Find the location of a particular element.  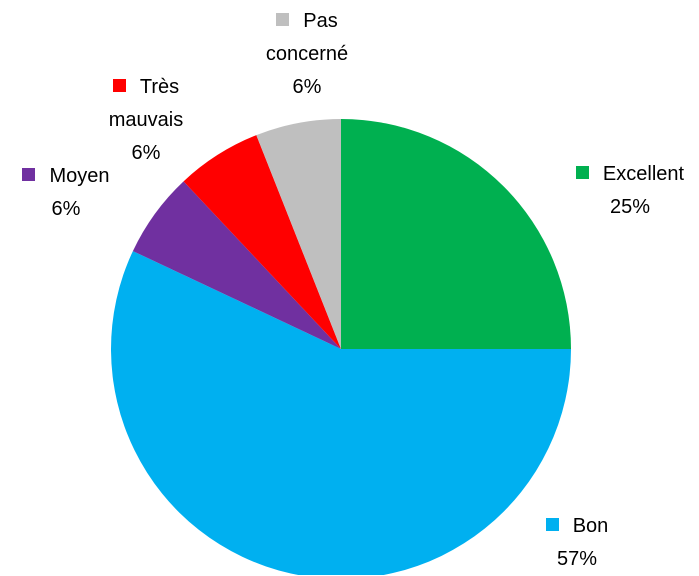

category-text: Moyen is located at coordinates (79, 176).